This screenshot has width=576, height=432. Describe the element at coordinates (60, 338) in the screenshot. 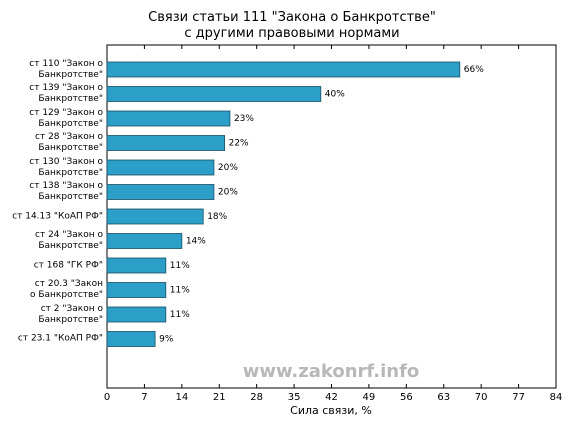

I see `y-tick-label: ст 23.1 "КоАП РФ"` at that location.